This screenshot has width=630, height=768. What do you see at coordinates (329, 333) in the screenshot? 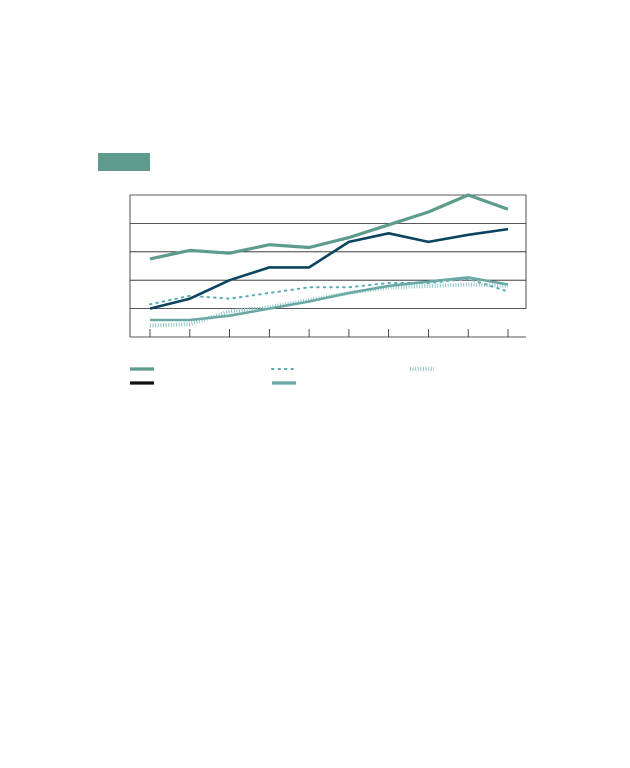
I see `x-axis-ticks` at bounding box center [329, 333].